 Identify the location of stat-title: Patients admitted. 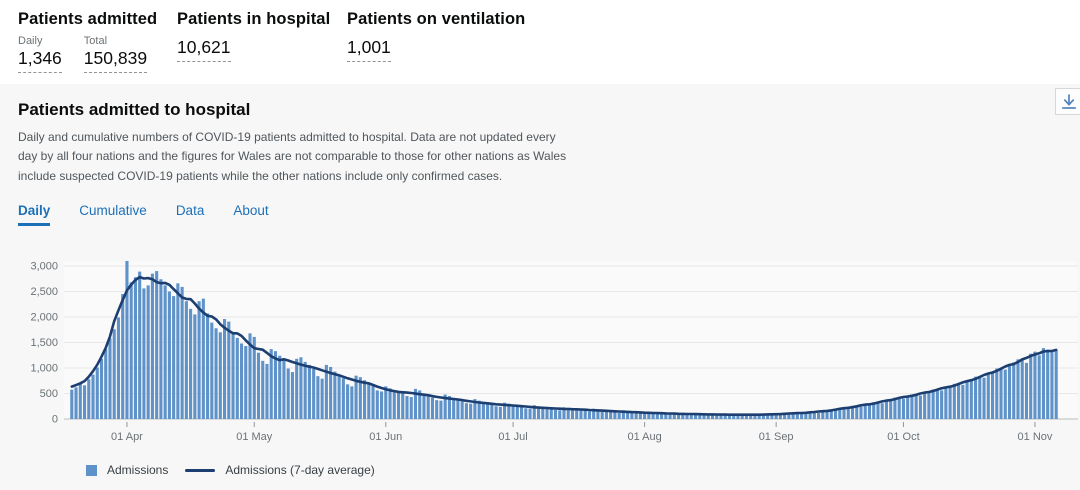
(88, 19).